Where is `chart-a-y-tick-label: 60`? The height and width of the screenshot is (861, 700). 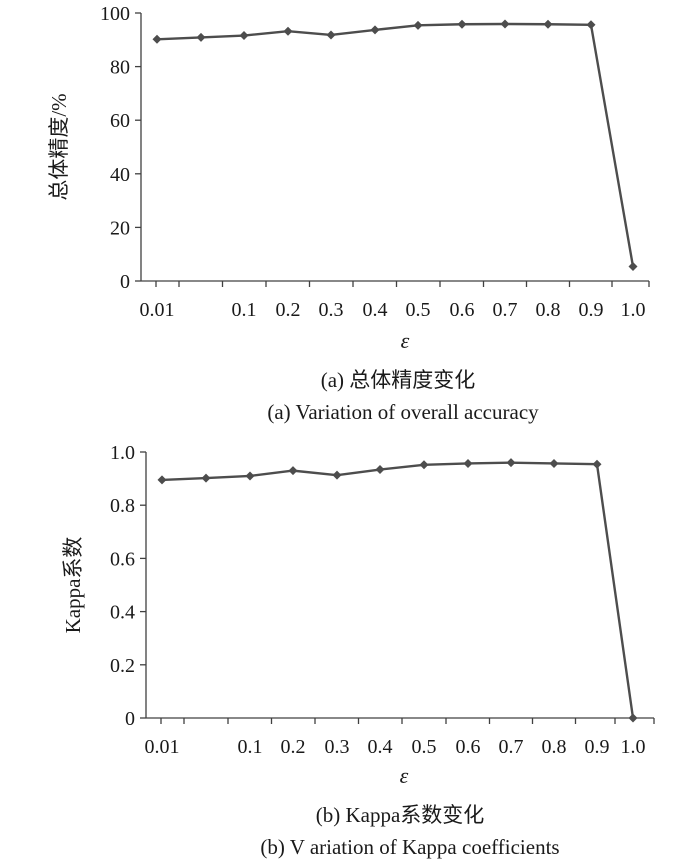
chart-a-y-tick-label: 60 is located at coordinates (120, 121).